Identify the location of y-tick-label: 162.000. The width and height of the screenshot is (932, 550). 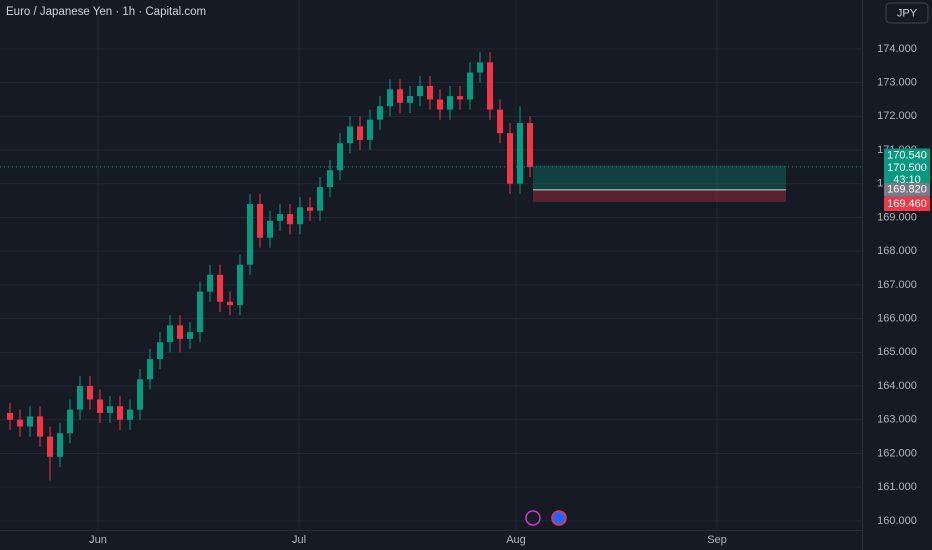
(897, 453).